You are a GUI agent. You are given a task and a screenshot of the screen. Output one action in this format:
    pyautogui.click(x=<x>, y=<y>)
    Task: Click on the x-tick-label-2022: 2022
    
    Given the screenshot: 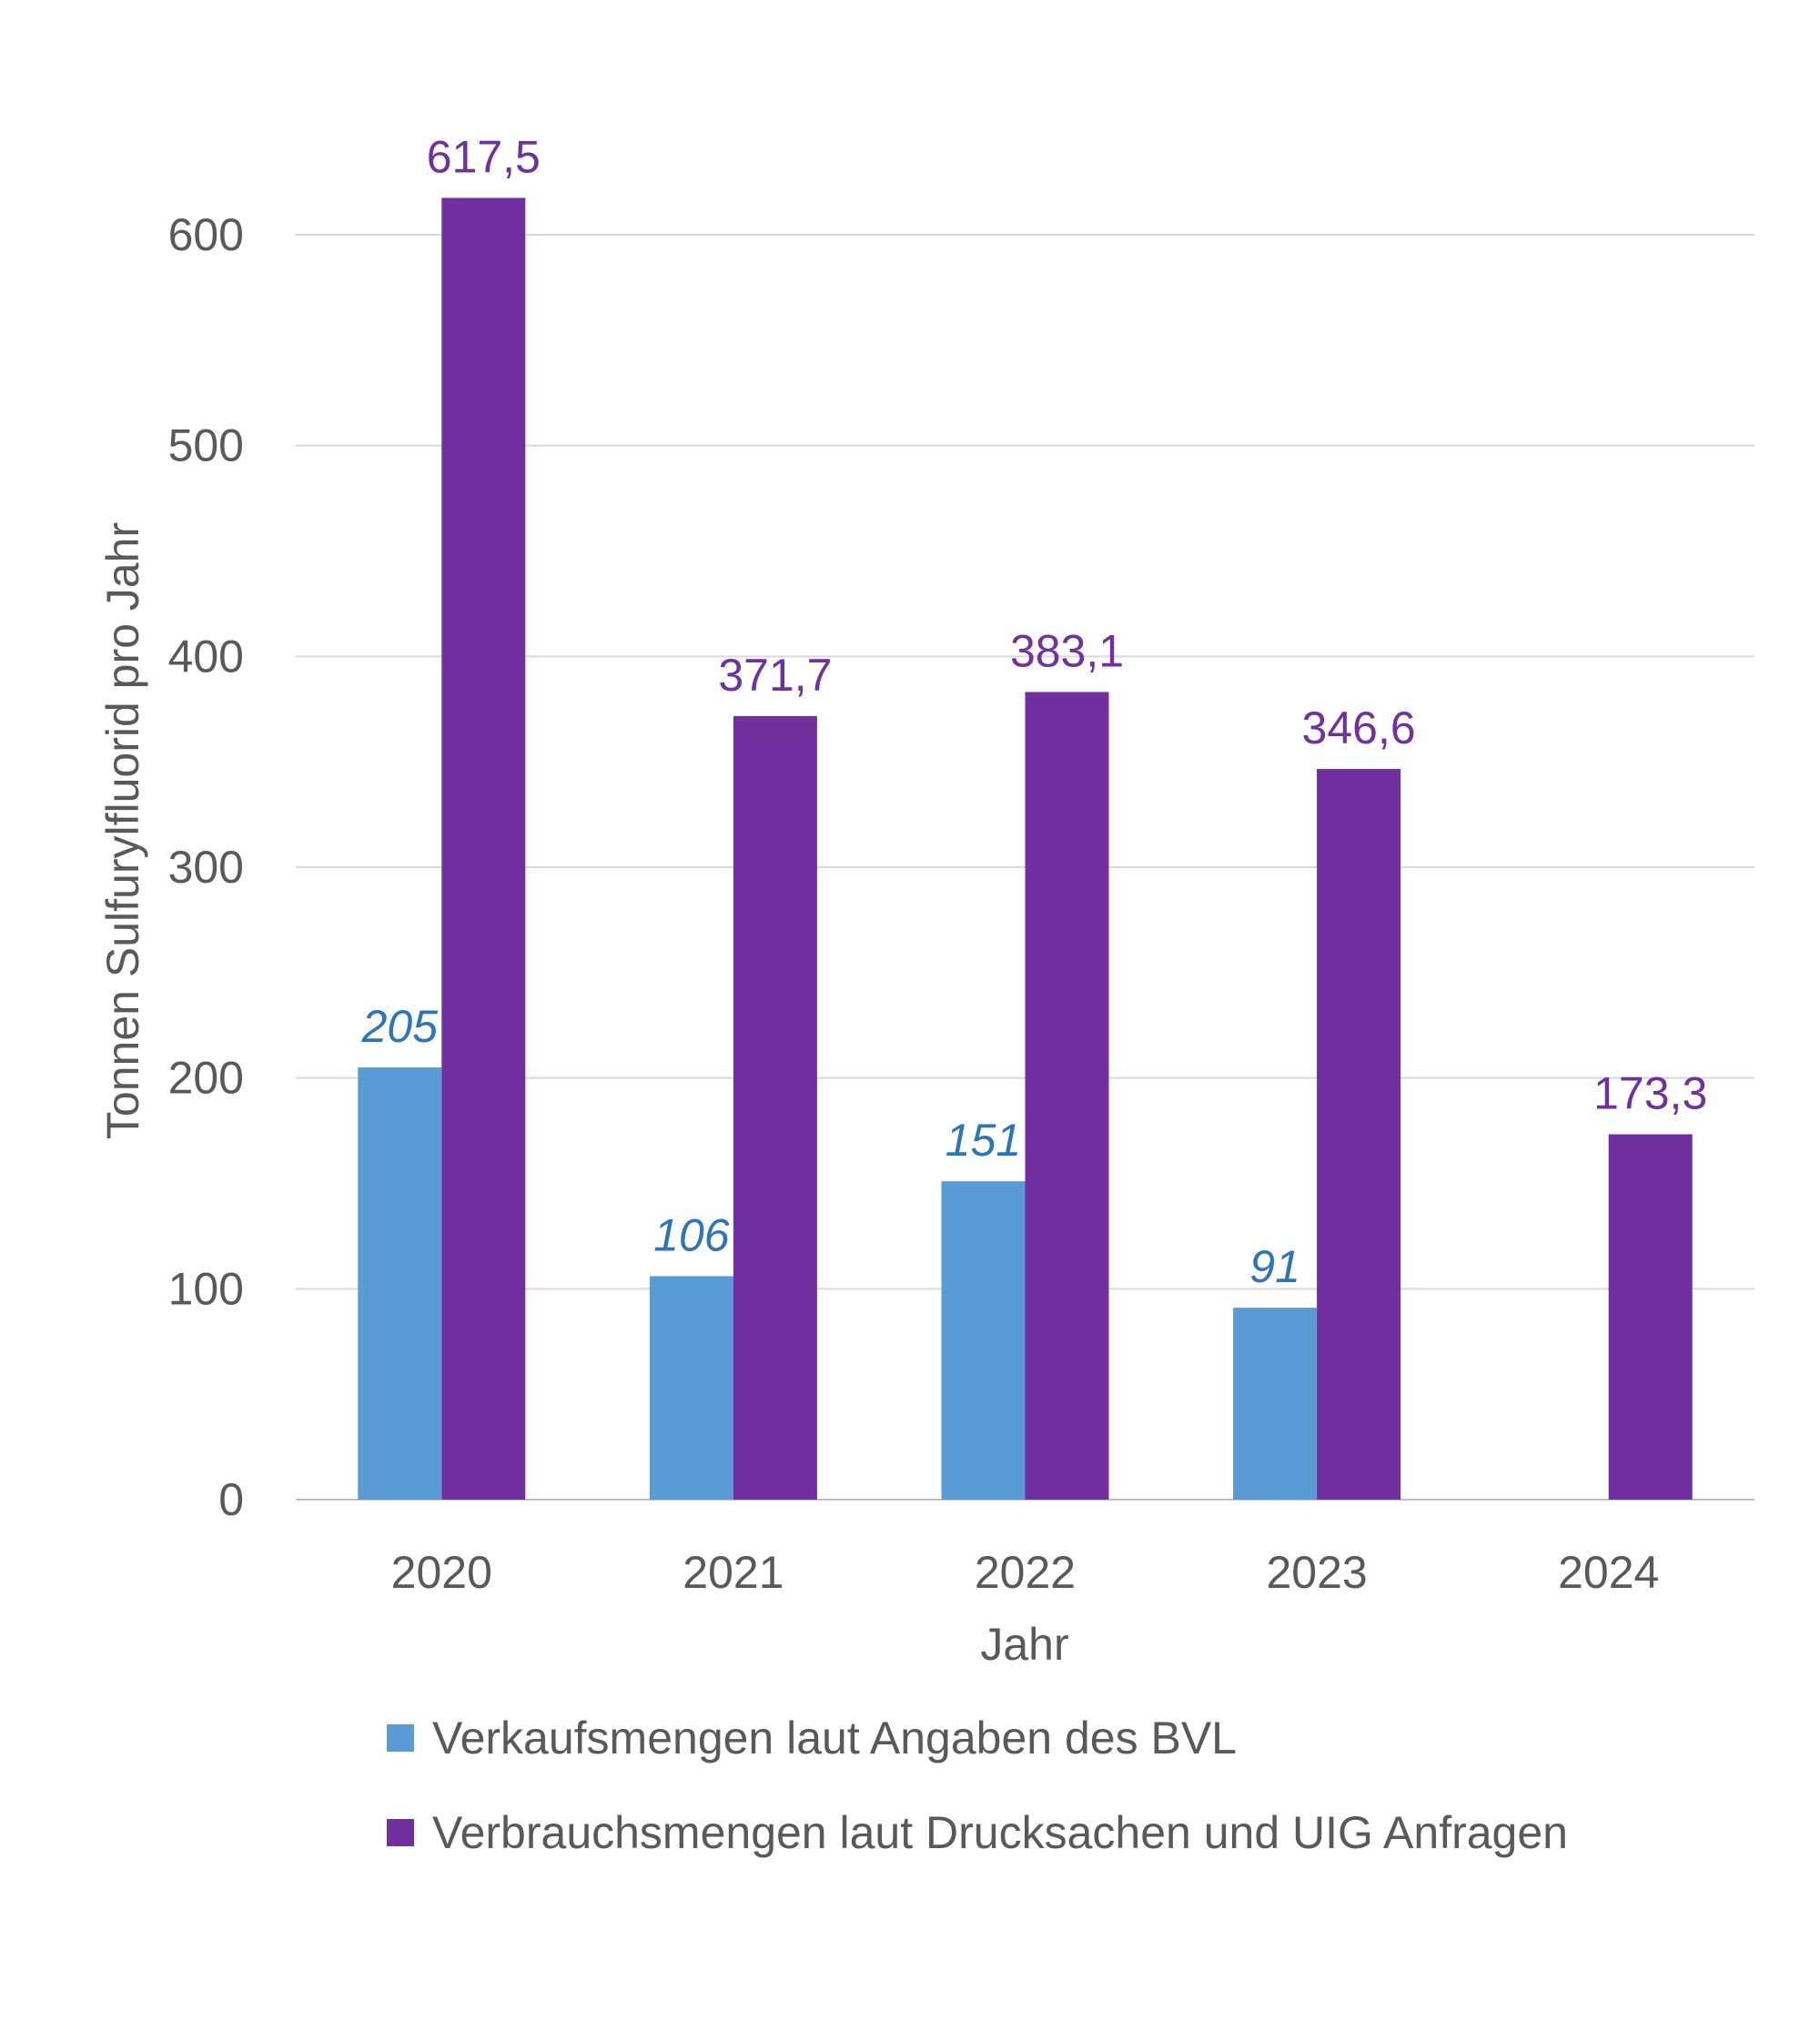 What is the action you would take?
    pyautogui.click(x=1025, y=1572)
    